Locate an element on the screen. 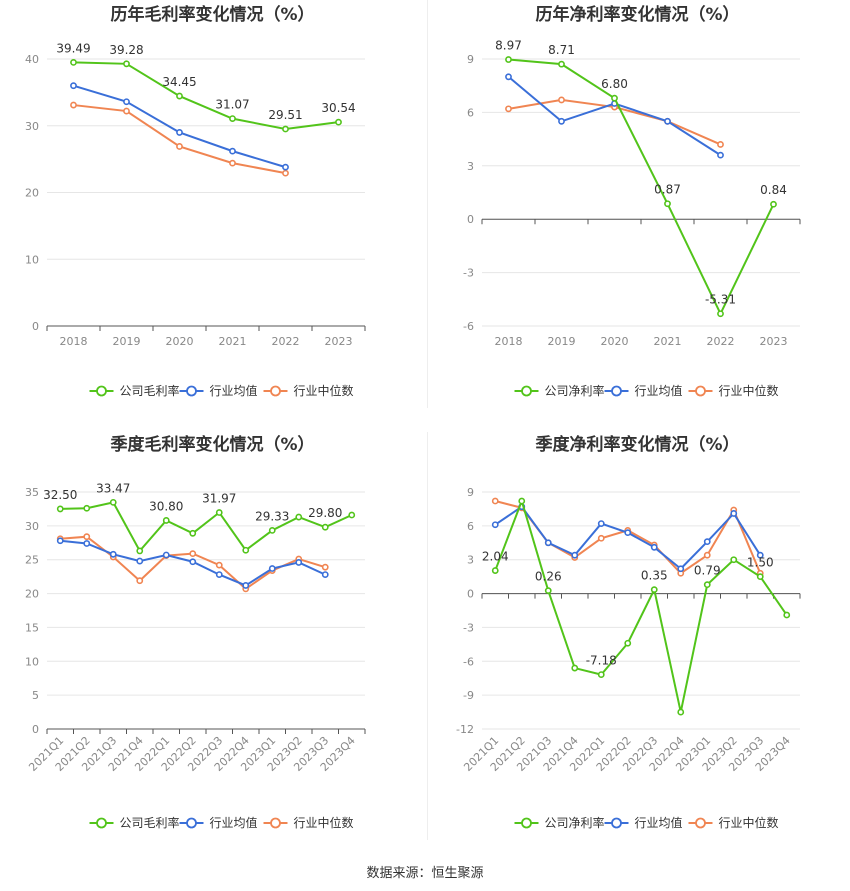 The width and height of the screenshot is (850, 891). data-source-note: 数据来源：恒生聚源 is located at coordinates (425, 873).